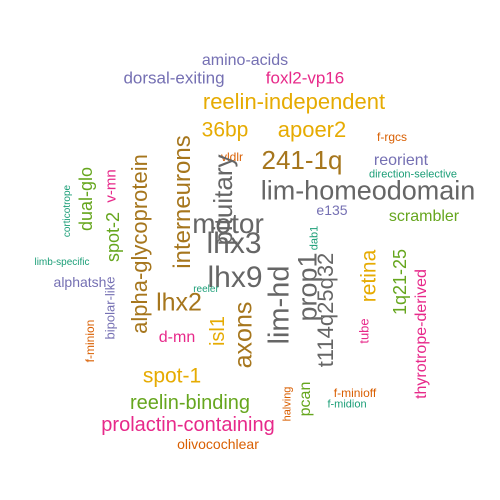 This screenshot has width=500, height=500. What do you see at coordinates (111, 186) in the screenshot?
I see `word-v-mn: v-mn` at bounding box center [111, 186].